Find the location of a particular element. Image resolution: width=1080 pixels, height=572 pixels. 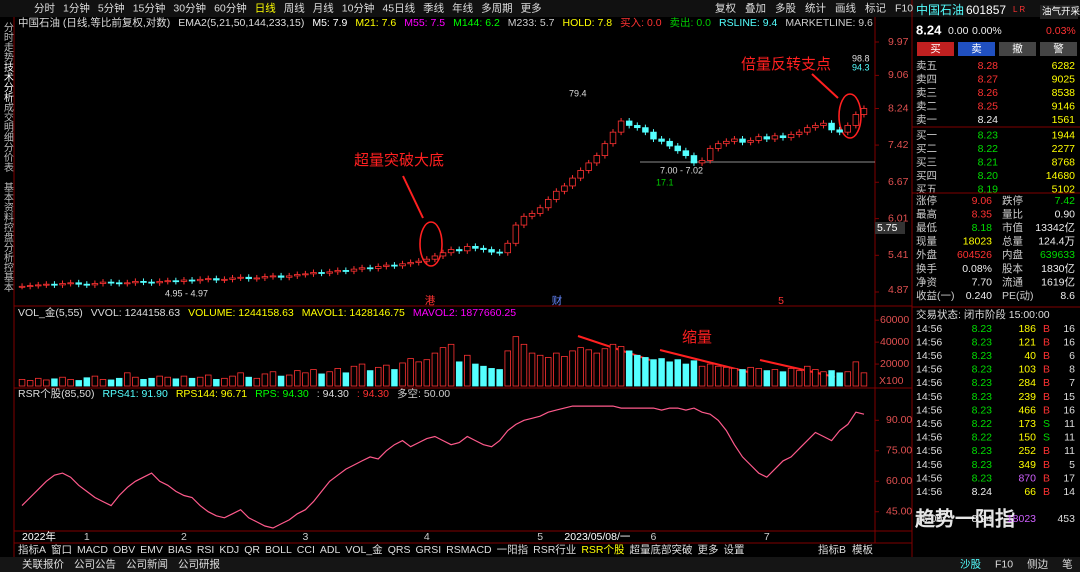

status-item: 笔 is located at coordinates (1067, 563).